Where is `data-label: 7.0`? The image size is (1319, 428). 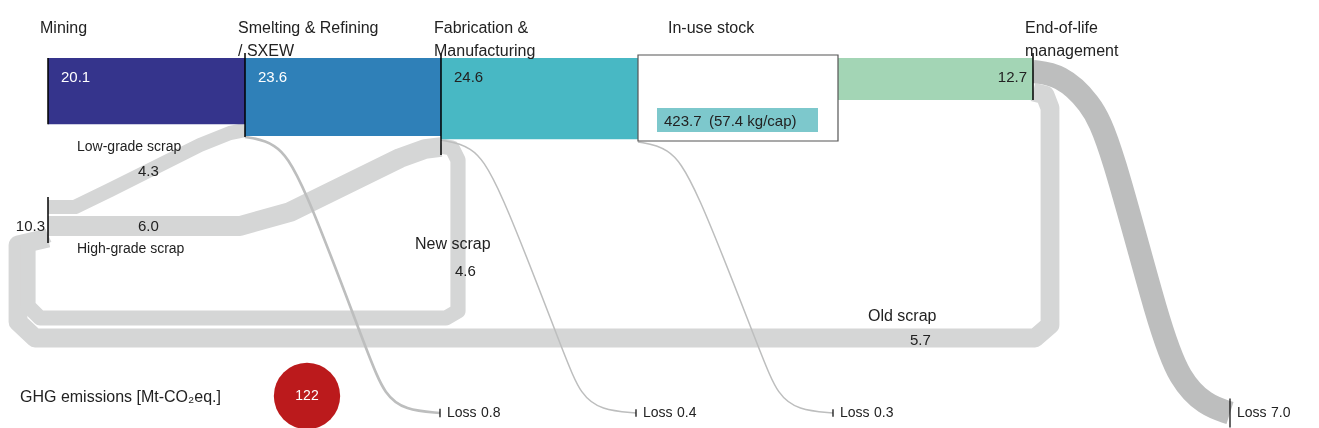 data-label: 7.0 is located at coordinates (1281, 412).